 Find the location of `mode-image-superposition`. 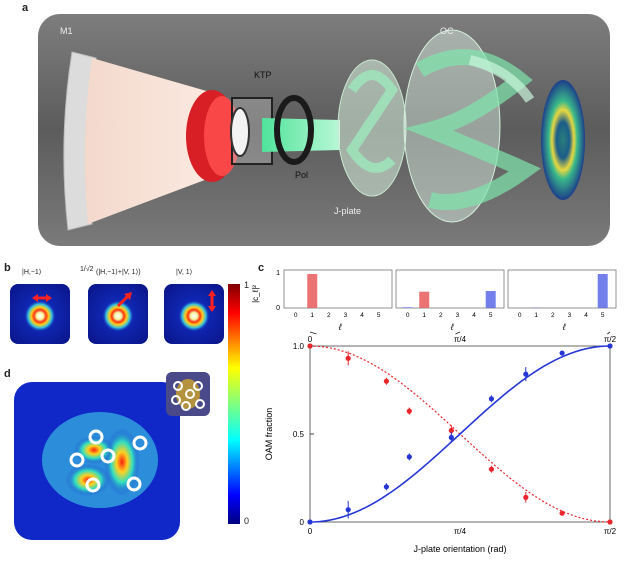

mode-image-superposition is located at coordinates (118, 314).